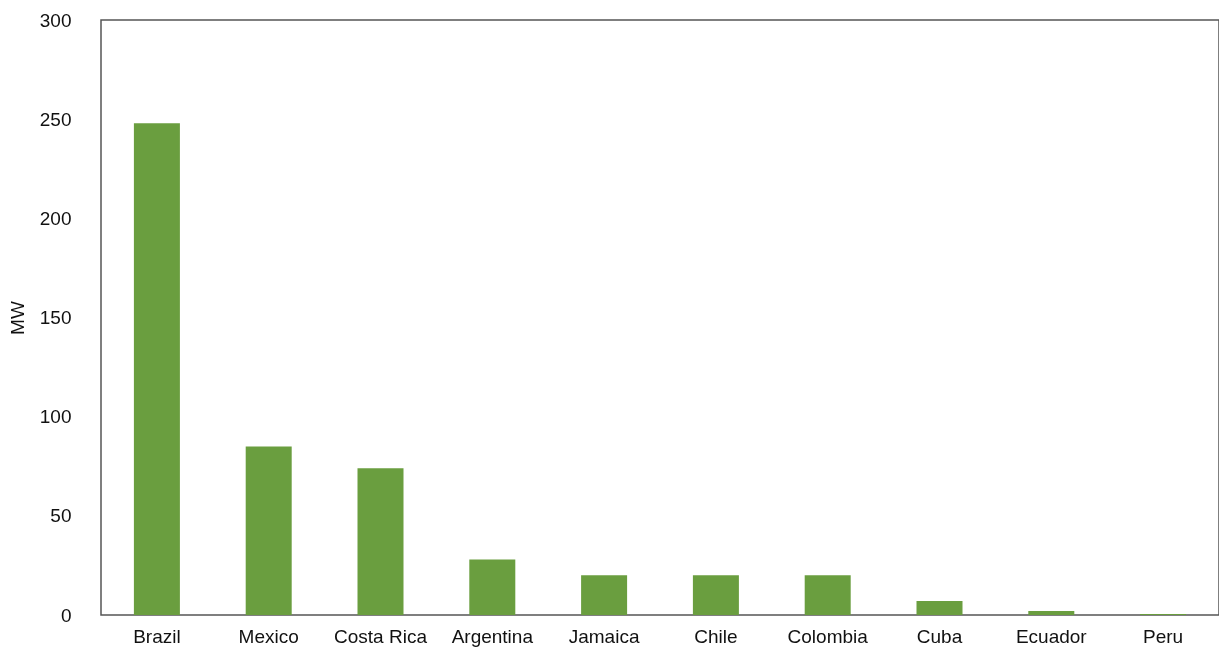  What do you see at coordinates (55, 20) in the screenshot?
I see `y-tick-label: 300` at bounding box center [55, 20].